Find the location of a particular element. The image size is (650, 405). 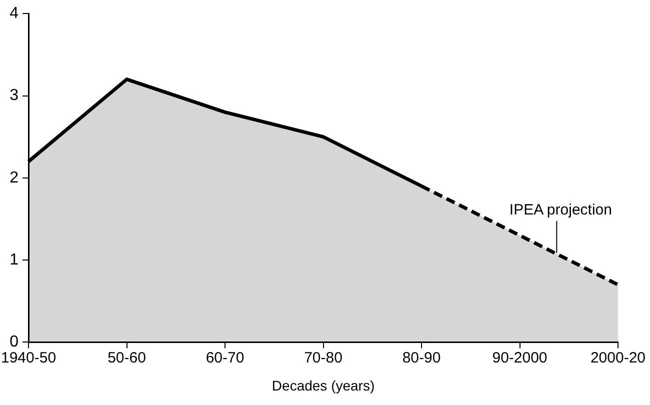

y-tick-label: 4 is located at coordinates (14, 13).